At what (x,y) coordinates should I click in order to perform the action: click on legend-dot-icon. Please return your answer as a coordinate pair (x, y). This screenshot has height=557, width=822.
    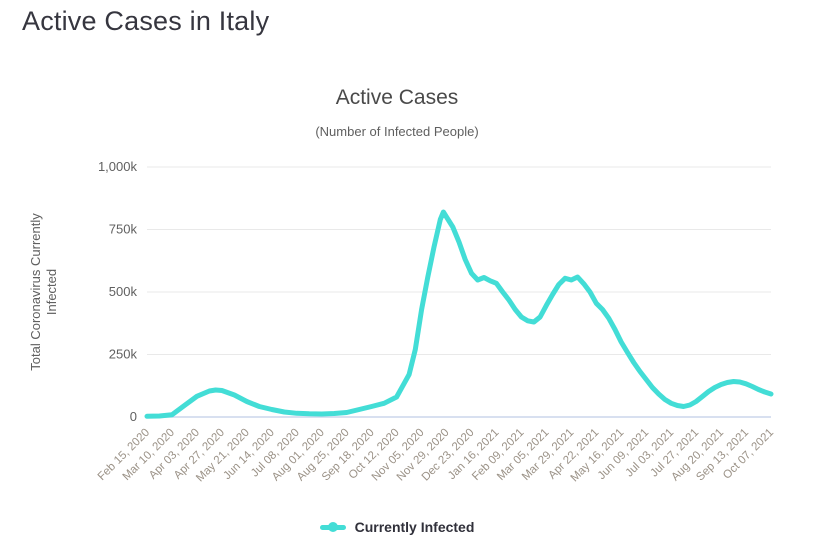
    Looking at the image, I should click on (332, 527).